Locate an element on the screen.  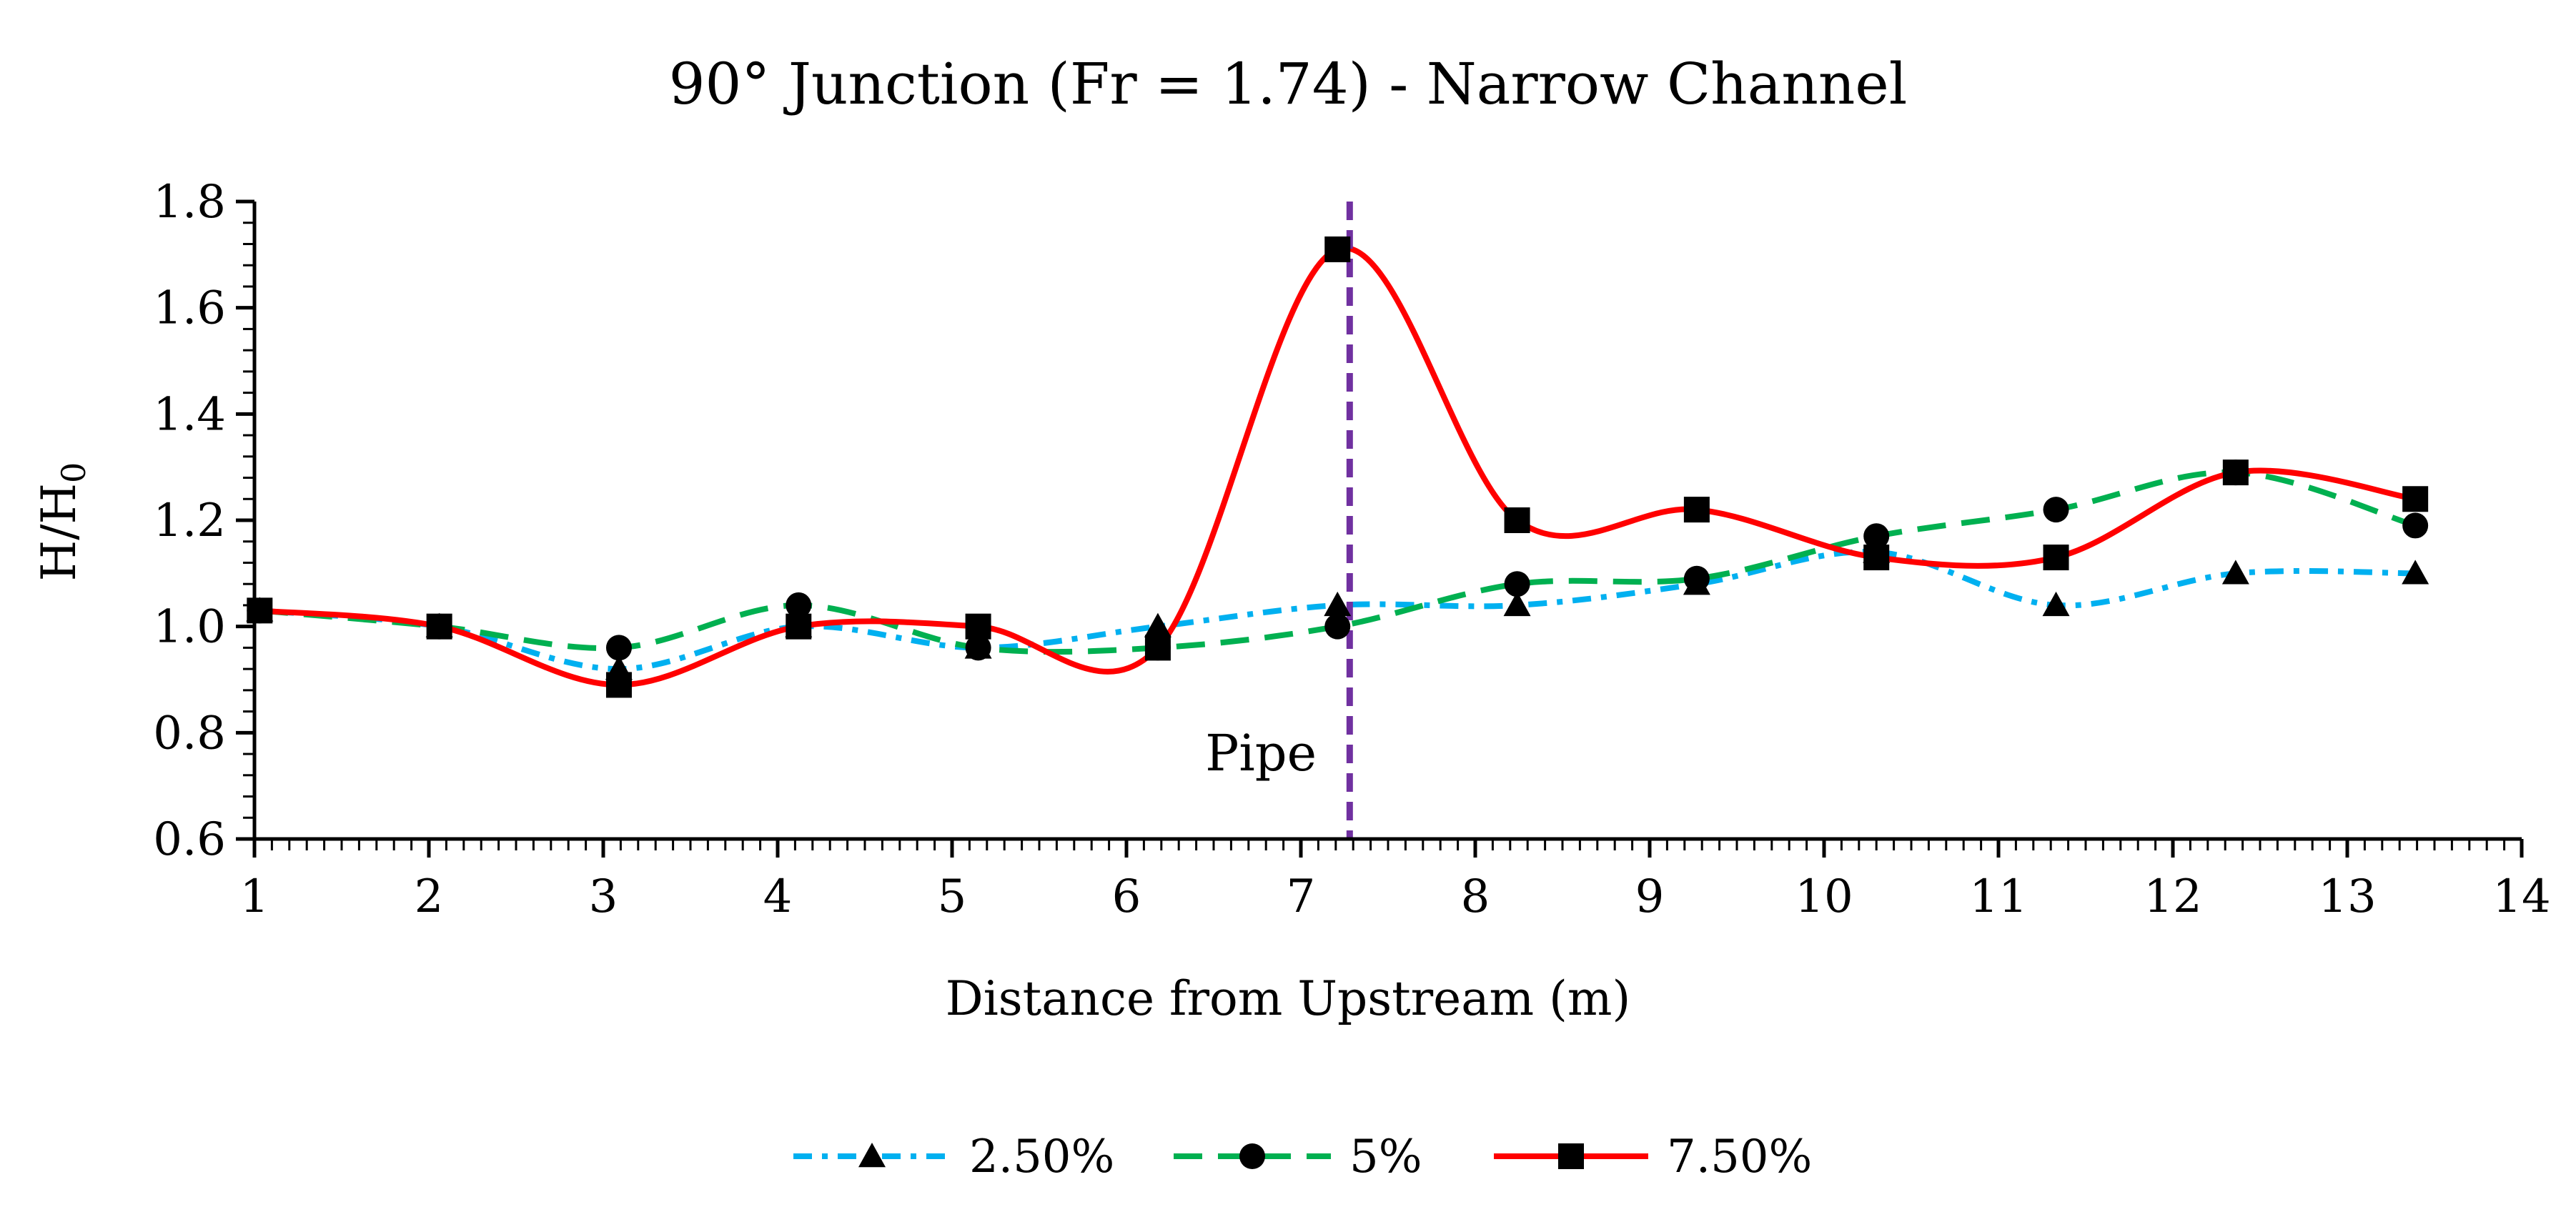
legend-label-triangle: 2.50% is located at coordinates (1042, 1157).